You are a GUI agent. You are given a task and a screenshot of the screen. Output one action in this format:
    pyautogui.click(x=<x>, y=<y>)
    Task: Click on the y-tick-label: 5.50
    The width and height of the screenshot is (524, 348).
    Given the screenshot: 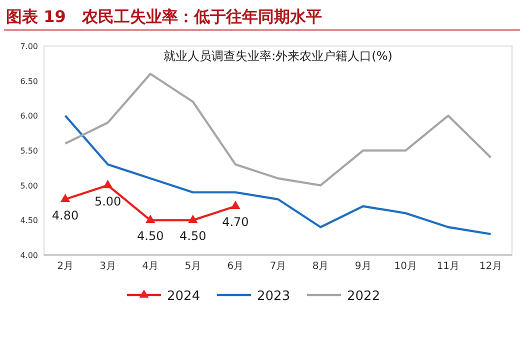 What is the action you would take?
    pyautogui.click(x=29, y=151)
    